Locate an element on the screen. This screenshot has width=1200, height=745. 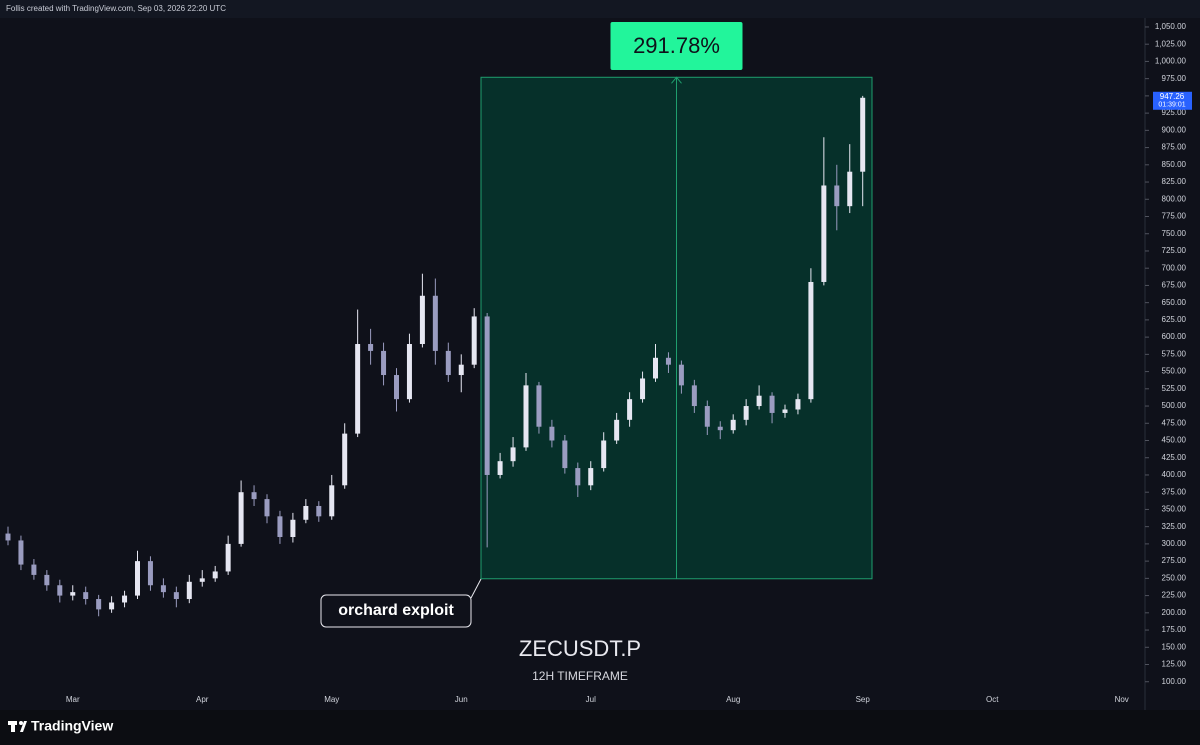
y-tick-label: 175.00 is located at coordinates (1174, 629).